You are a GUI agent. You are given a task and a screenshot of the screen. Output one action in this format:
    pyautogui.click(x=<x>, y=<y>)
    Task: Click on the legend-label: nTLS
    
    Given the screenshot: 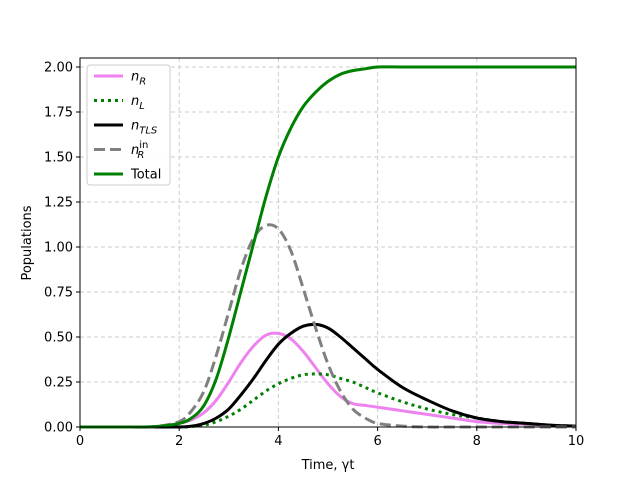 What is the action you would take?
    pyautogui.click(x=144, y=128)
    